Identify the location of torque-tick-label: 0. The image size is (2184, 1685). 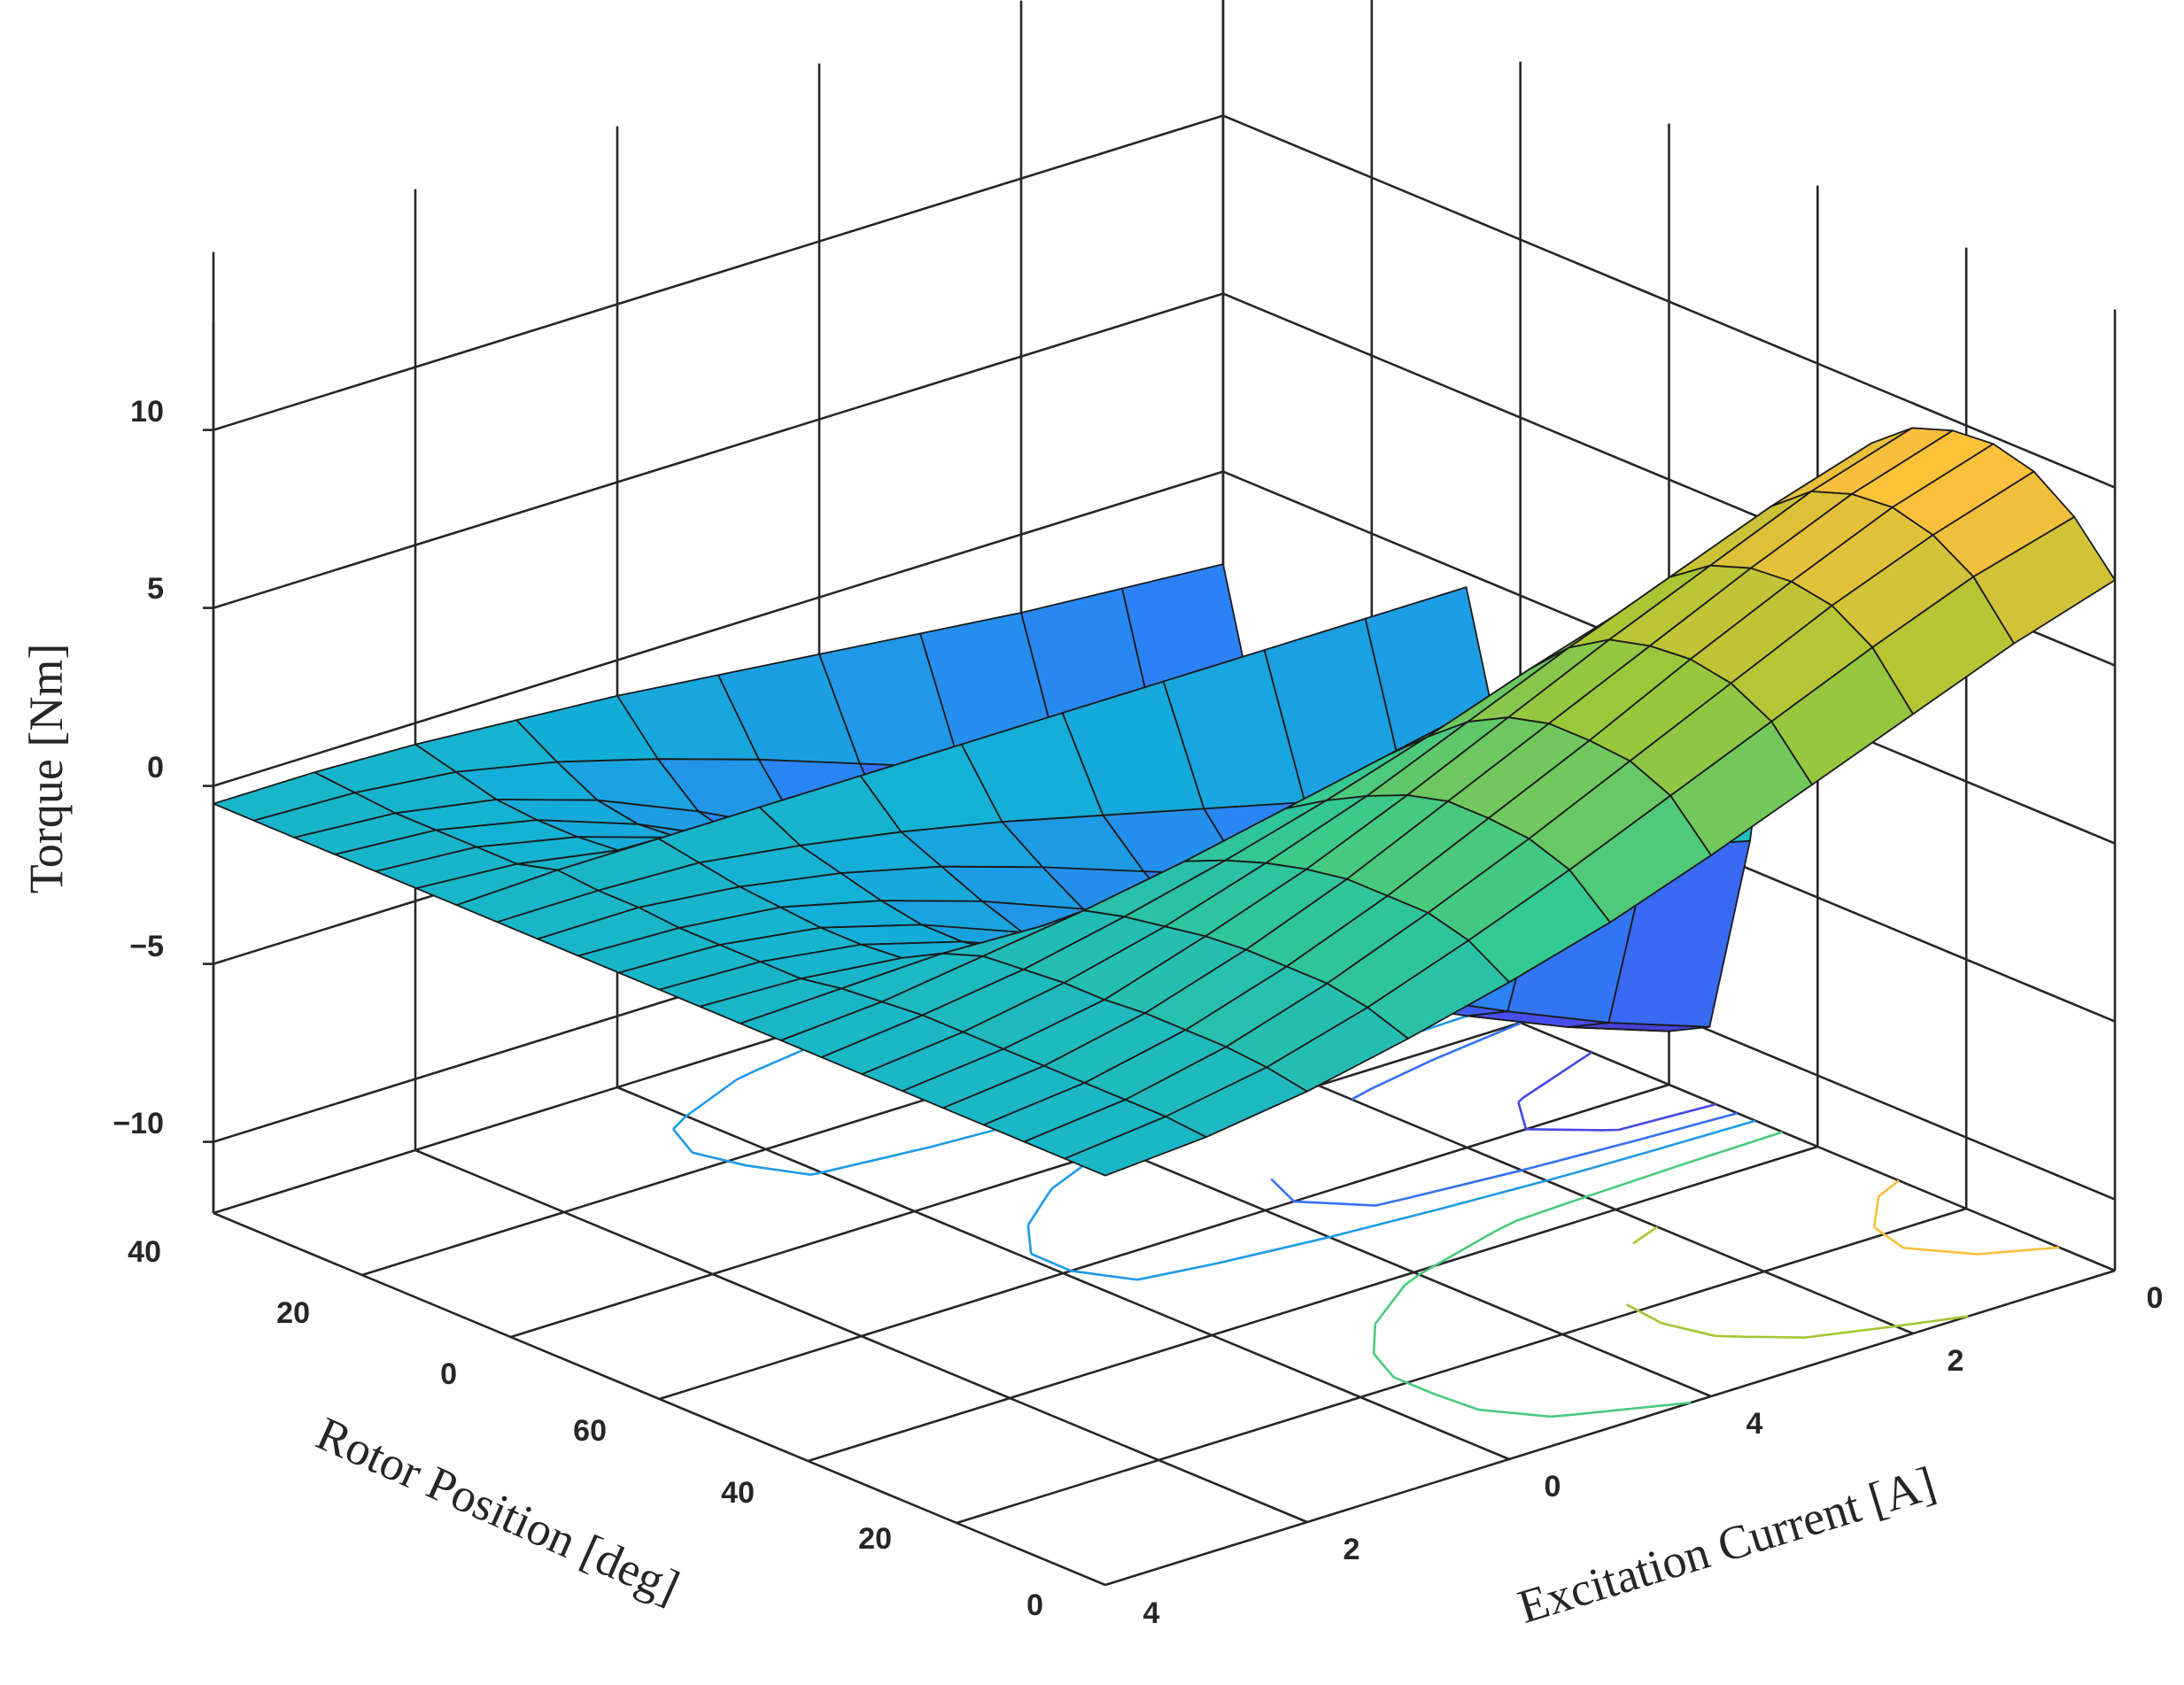
(155, 768).